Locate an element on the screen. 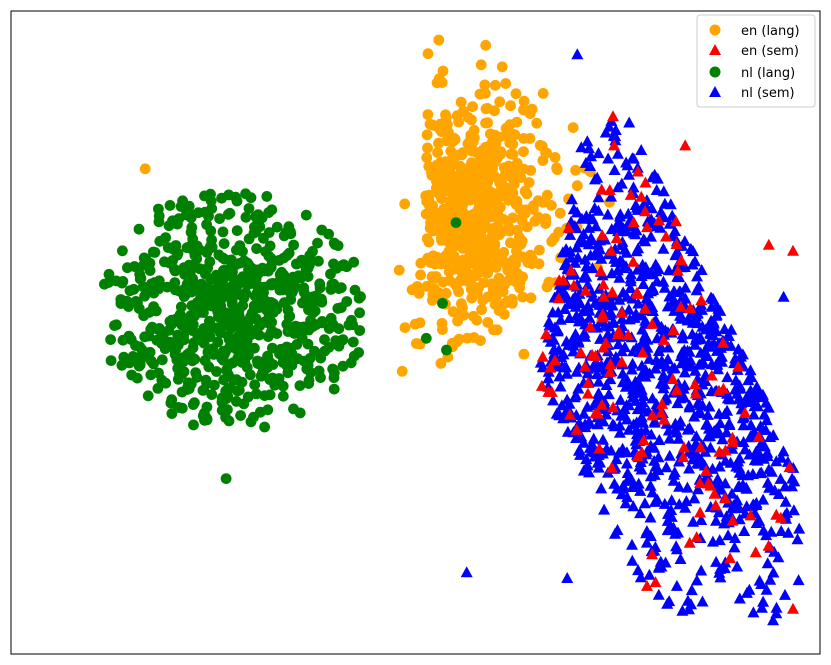 Image resolution: width=831 pixels, height=665 pixels. legend-label-en-lang: en (lang) is located at coordinates (770, 31).